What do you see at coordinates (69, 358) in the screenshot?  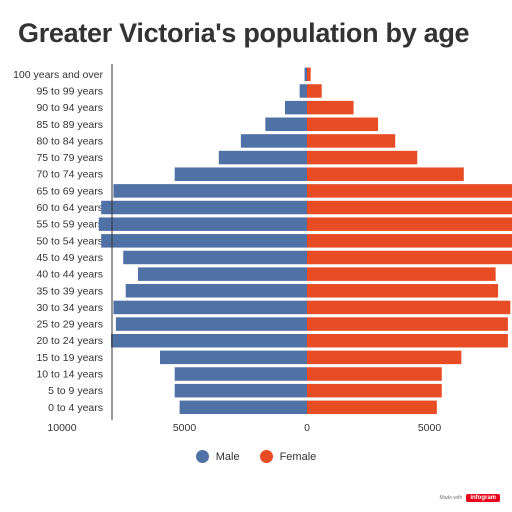 I see `age-label-15-to-19-years: 15 to 19 years` at bounding box center [69, 358].